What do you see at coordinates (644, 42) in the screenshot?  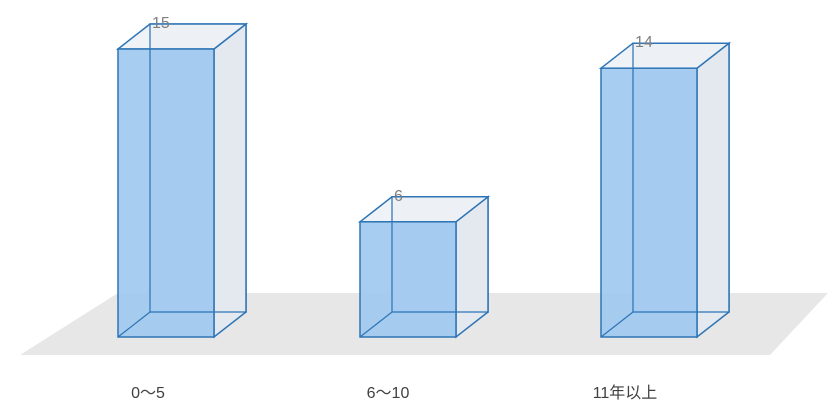 I see `data-label: 14` at bounding box center [644, 42].